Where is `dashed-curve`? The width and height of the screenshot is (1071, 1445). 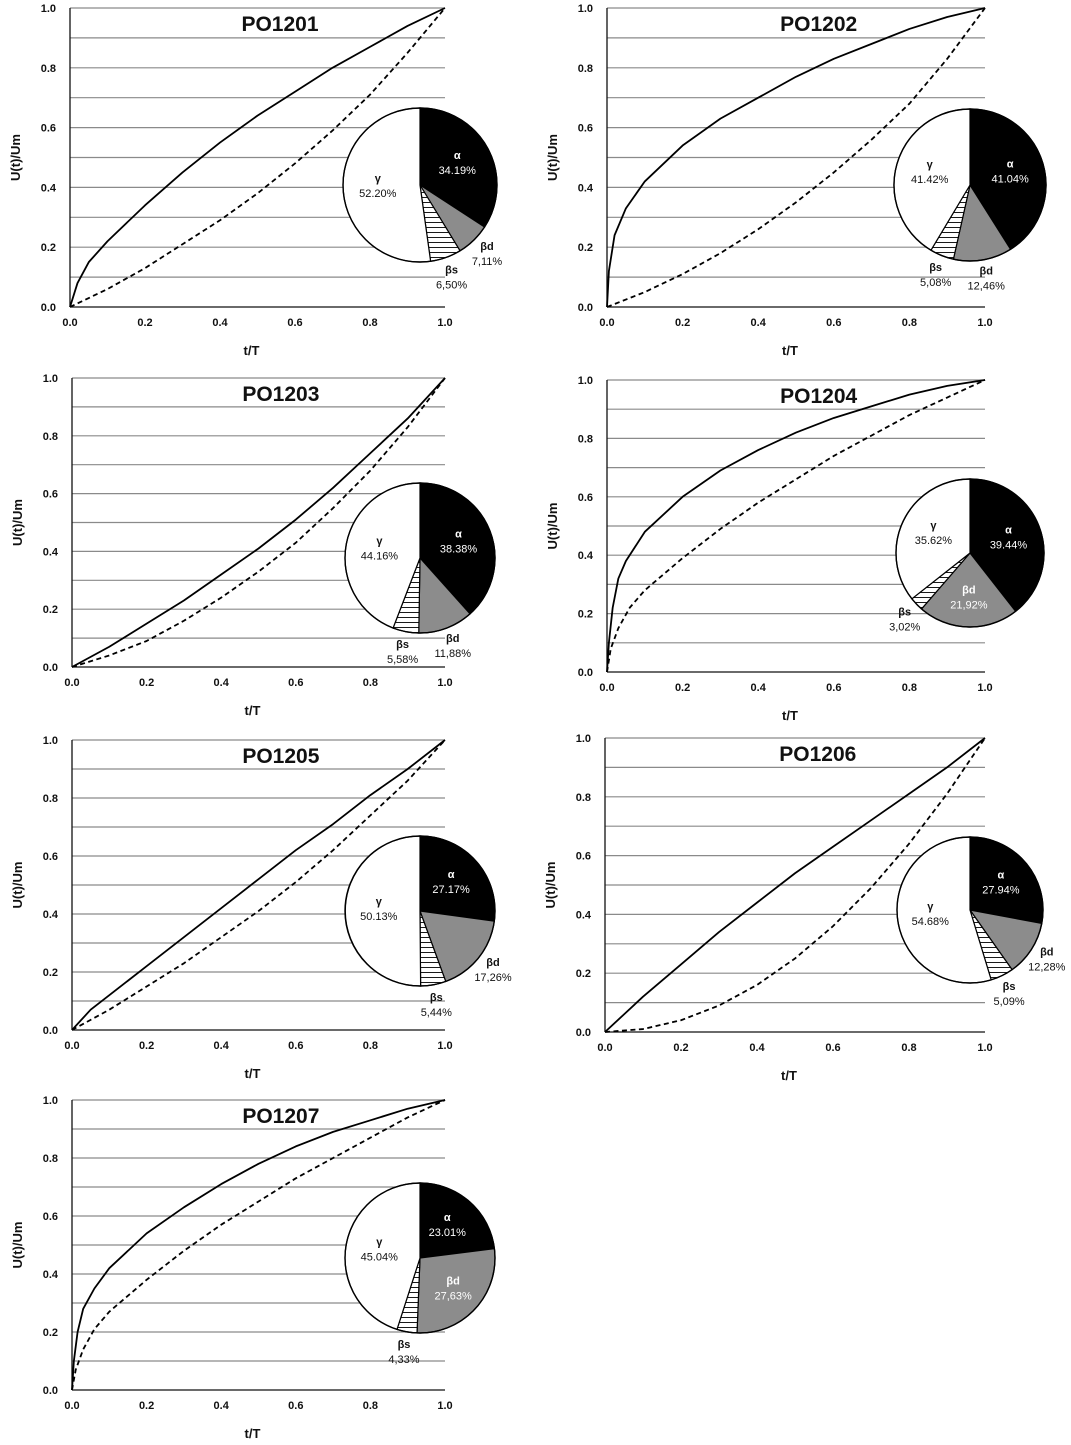 dashed-curve is located at coordinates (796, 157).